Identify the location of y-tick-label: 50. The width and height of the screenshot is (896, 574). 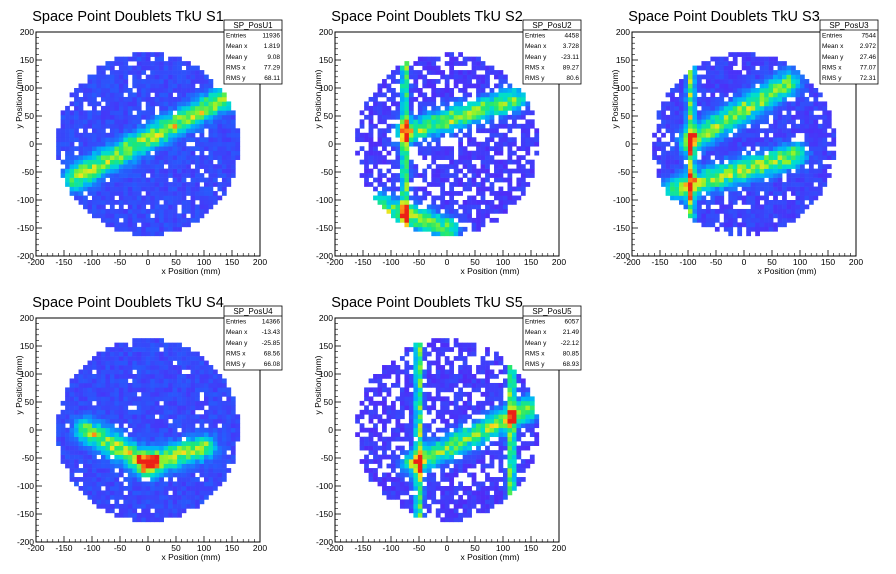
(329, 116).